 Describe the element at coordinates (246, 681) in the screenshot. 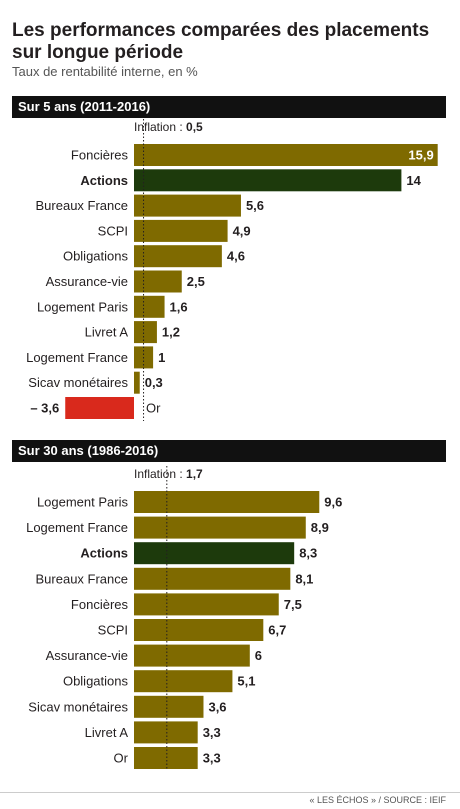

I see `value-label-obligations: 5,1` at that location.